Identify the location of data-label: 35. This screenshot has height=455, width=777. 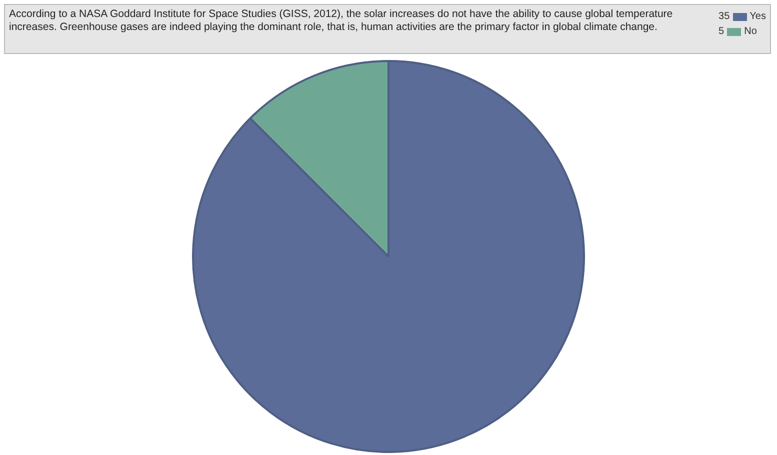
(724, 16).